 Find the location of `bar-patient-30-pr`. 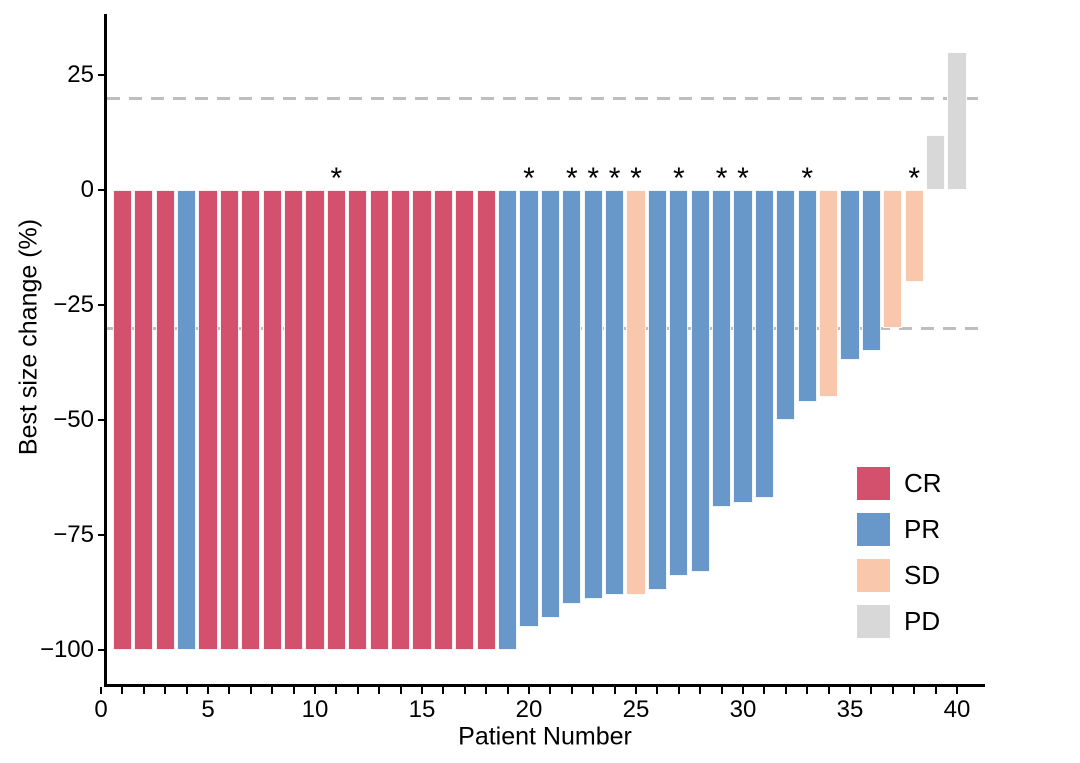

bar-patient-30-pr is located at coordinates (743, 346).